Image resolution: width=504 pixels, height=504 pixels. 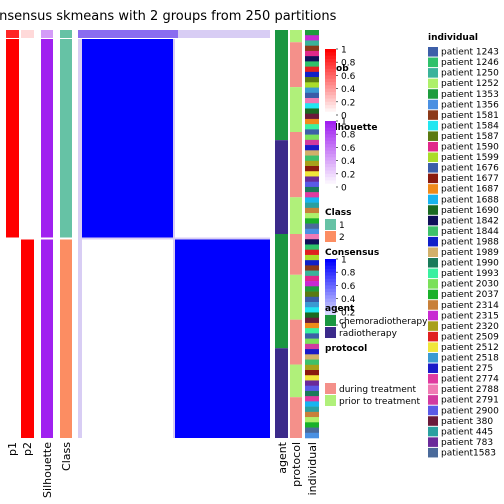 What do you see at coordinates (470, 148) in the screenshot?
I see `legend-label-individual: patient 1590` at bounding box center [470, 148].